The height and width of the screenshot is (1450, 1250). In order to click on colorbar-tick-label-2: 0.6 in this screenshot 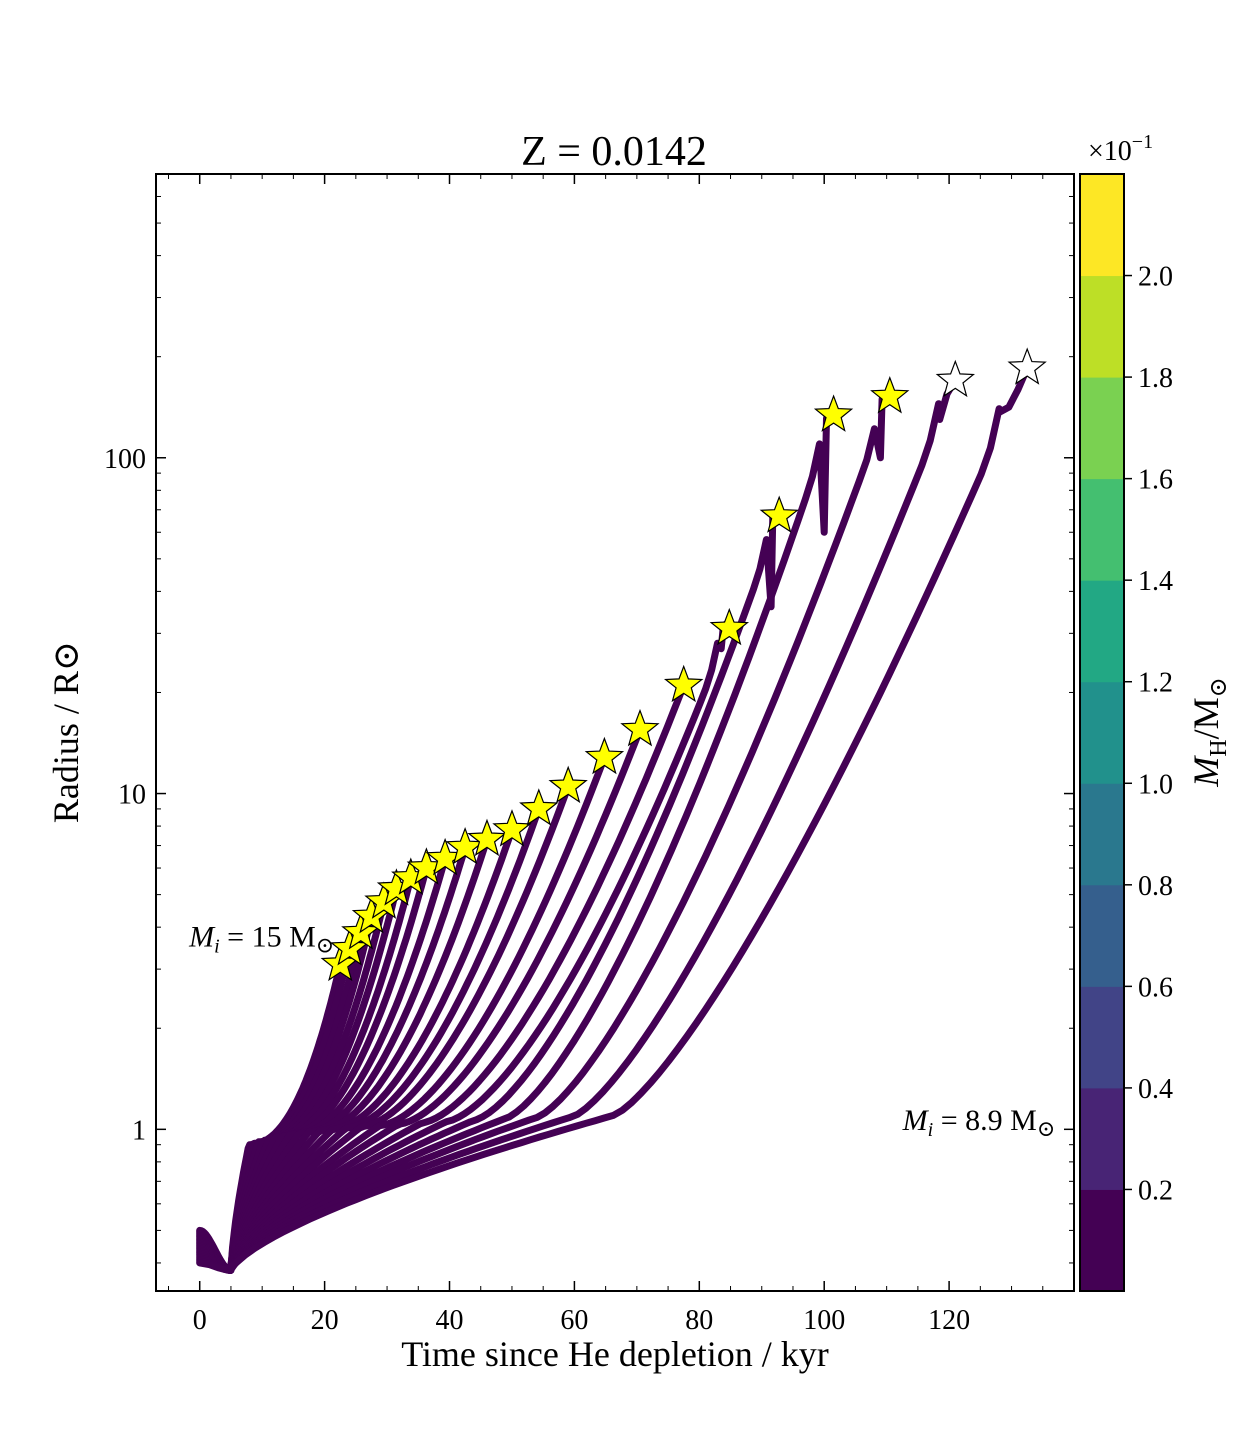, I will do `click(1155, 987)`.